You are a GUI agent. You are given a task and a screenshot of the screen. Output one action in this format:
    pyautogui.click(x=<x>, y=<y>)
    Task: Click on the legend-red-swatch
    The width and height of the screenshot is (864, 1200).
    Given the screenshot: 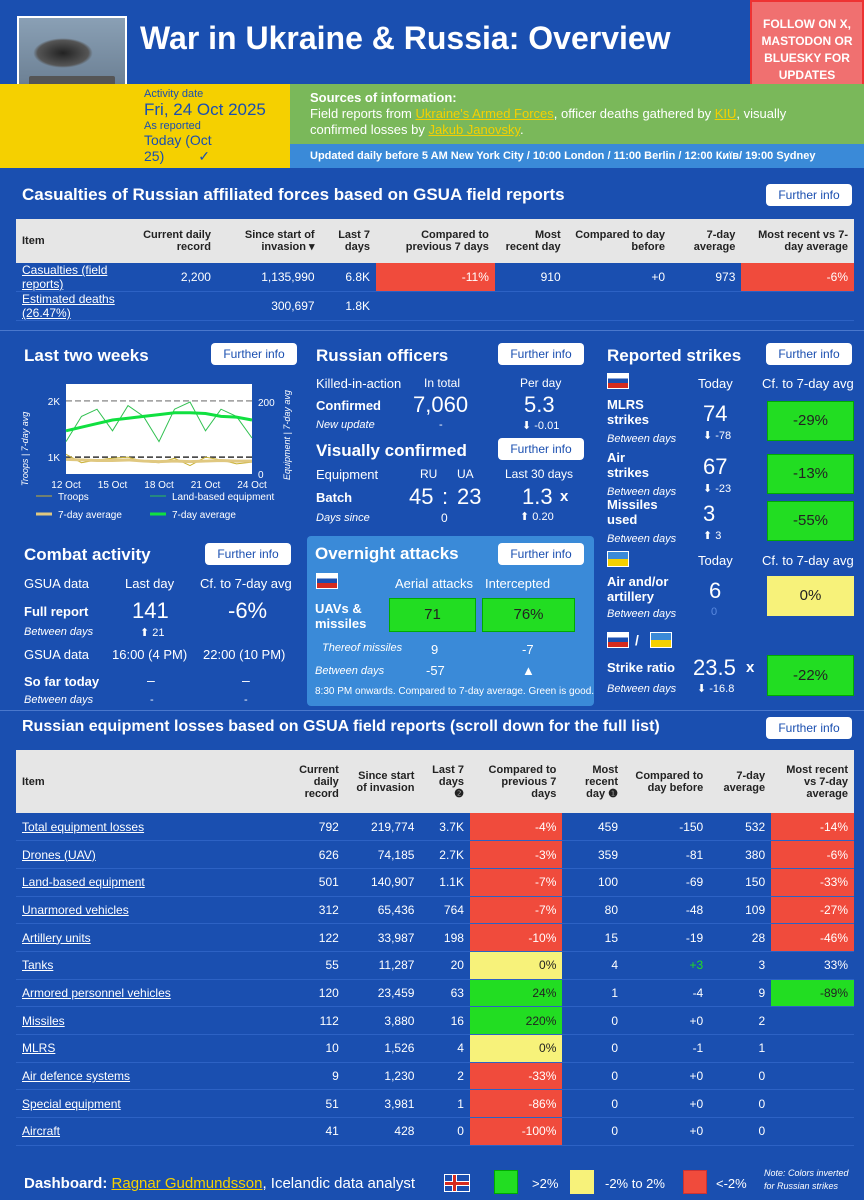 What is the action you would take?
    pyautogui.click(x=695, y=1182)
    